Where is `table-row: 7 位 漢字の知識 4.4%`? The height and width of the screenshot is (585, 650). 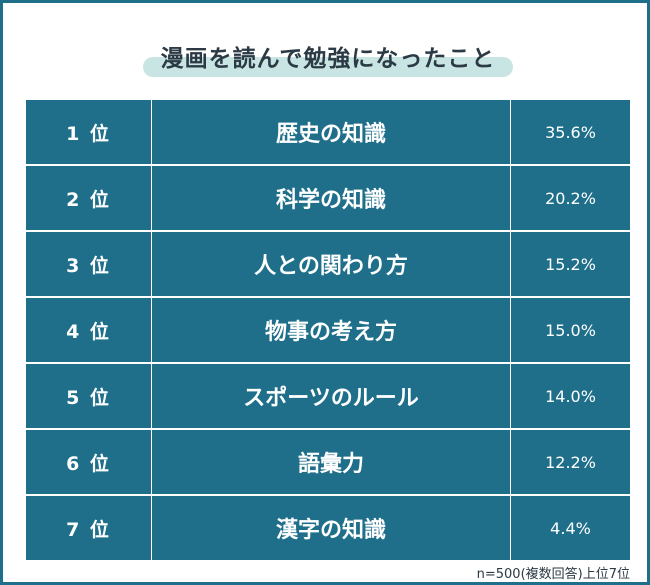 table-row: 7 位 漢字の知識 4.4% is located at coordinates (328, 528).